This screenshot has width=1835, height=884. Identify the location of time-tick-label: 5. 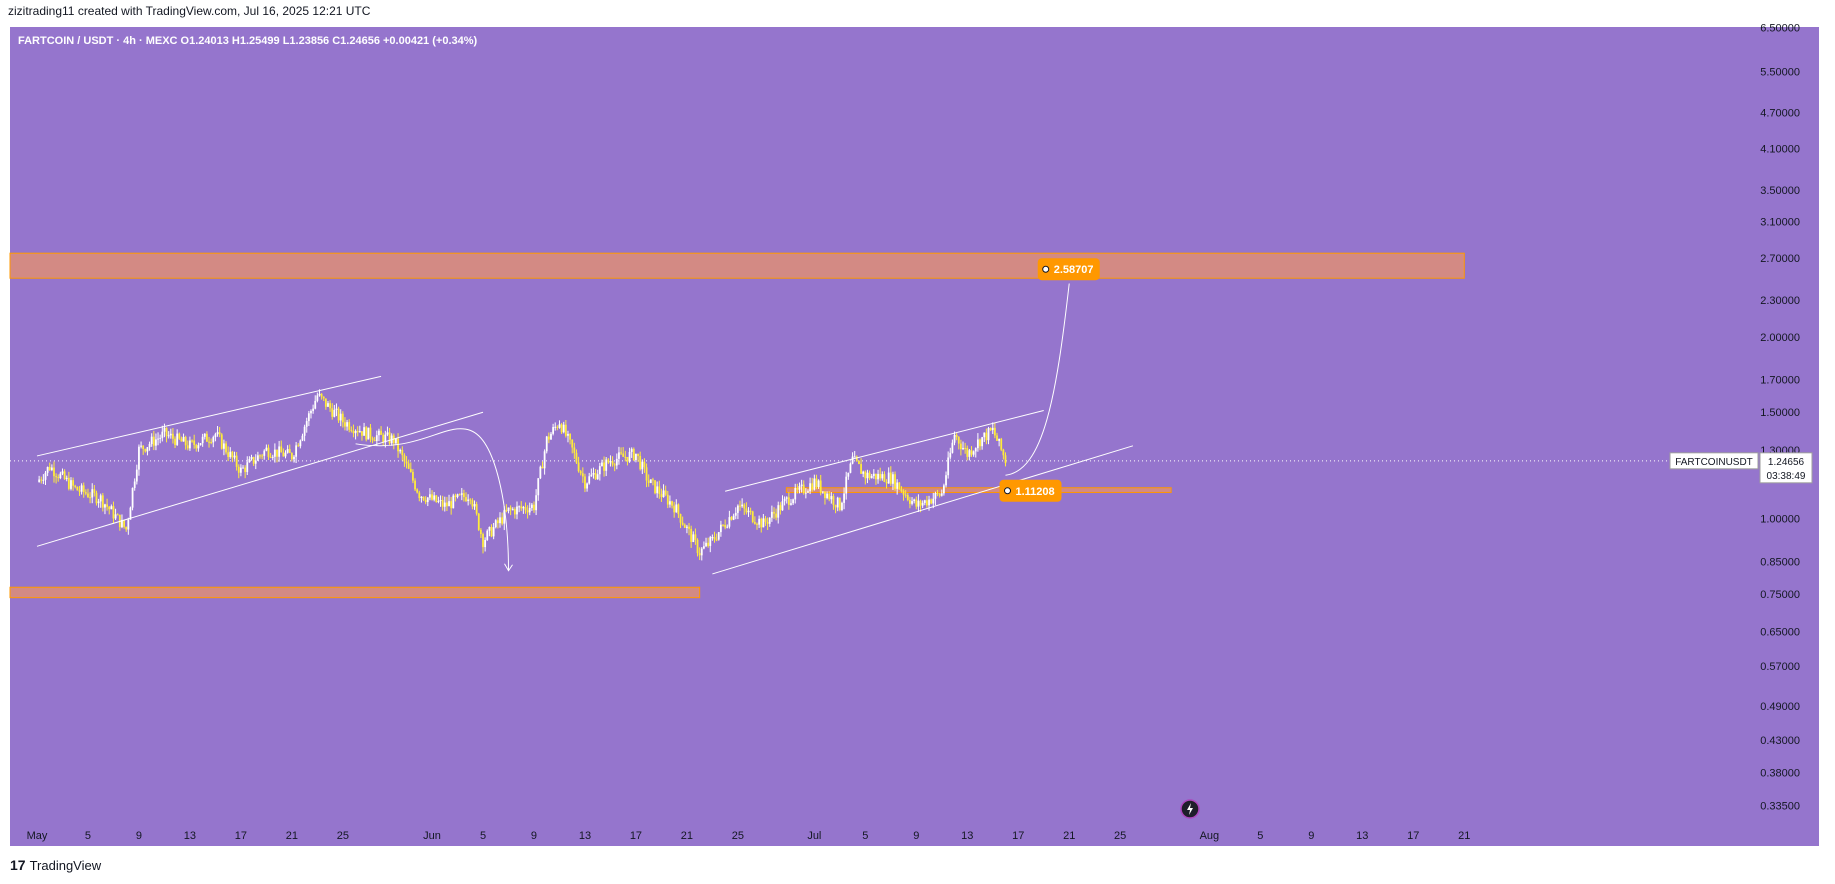
(865, 836).